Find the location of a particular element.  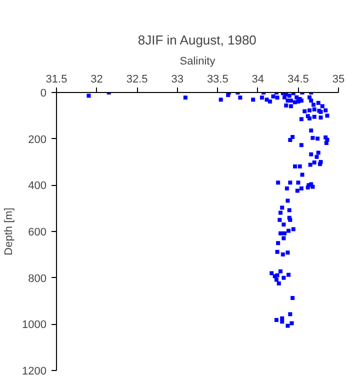

chart-title: 8JIF in August, 1980 is located at coordinates (197, 40).